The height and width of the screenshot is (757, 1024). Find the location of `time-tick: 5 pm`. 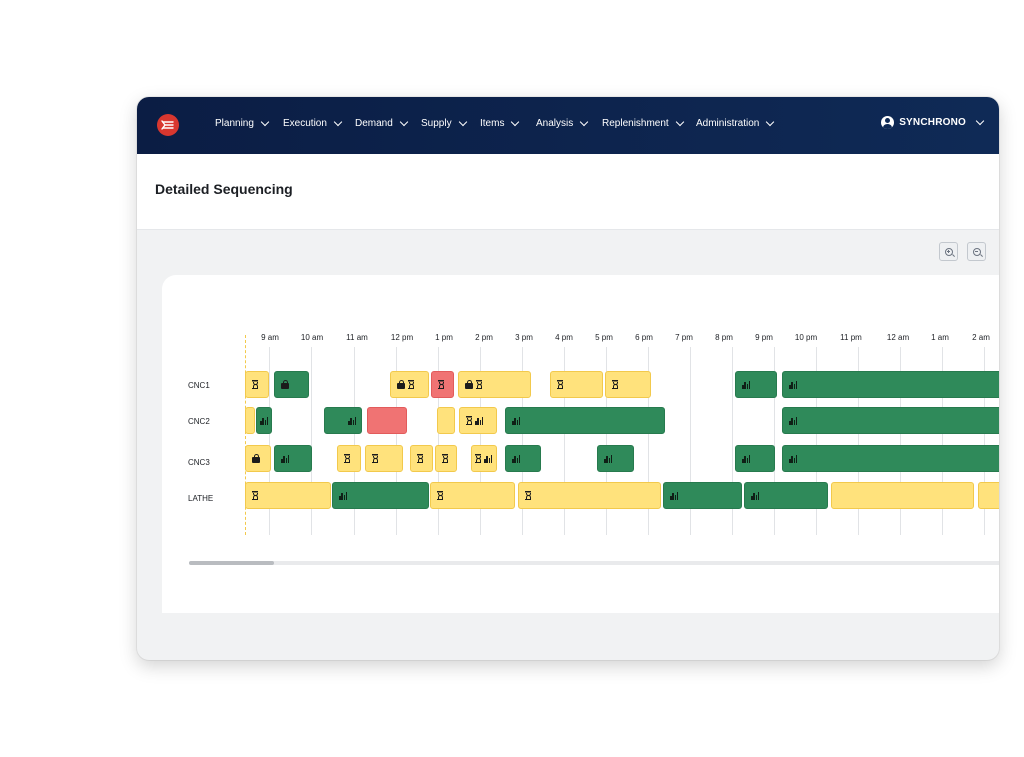

time-tick: 5 pm is located at coordinates (604, 337).